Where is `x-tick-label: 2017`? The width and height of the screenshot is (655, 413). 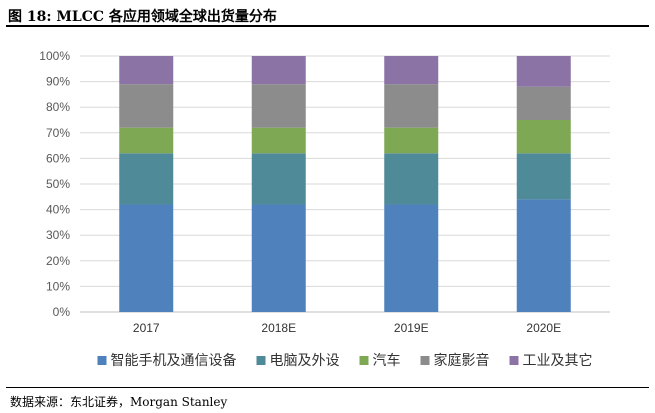 x-tick-label: 2017 is located at coordinates (146, 328).